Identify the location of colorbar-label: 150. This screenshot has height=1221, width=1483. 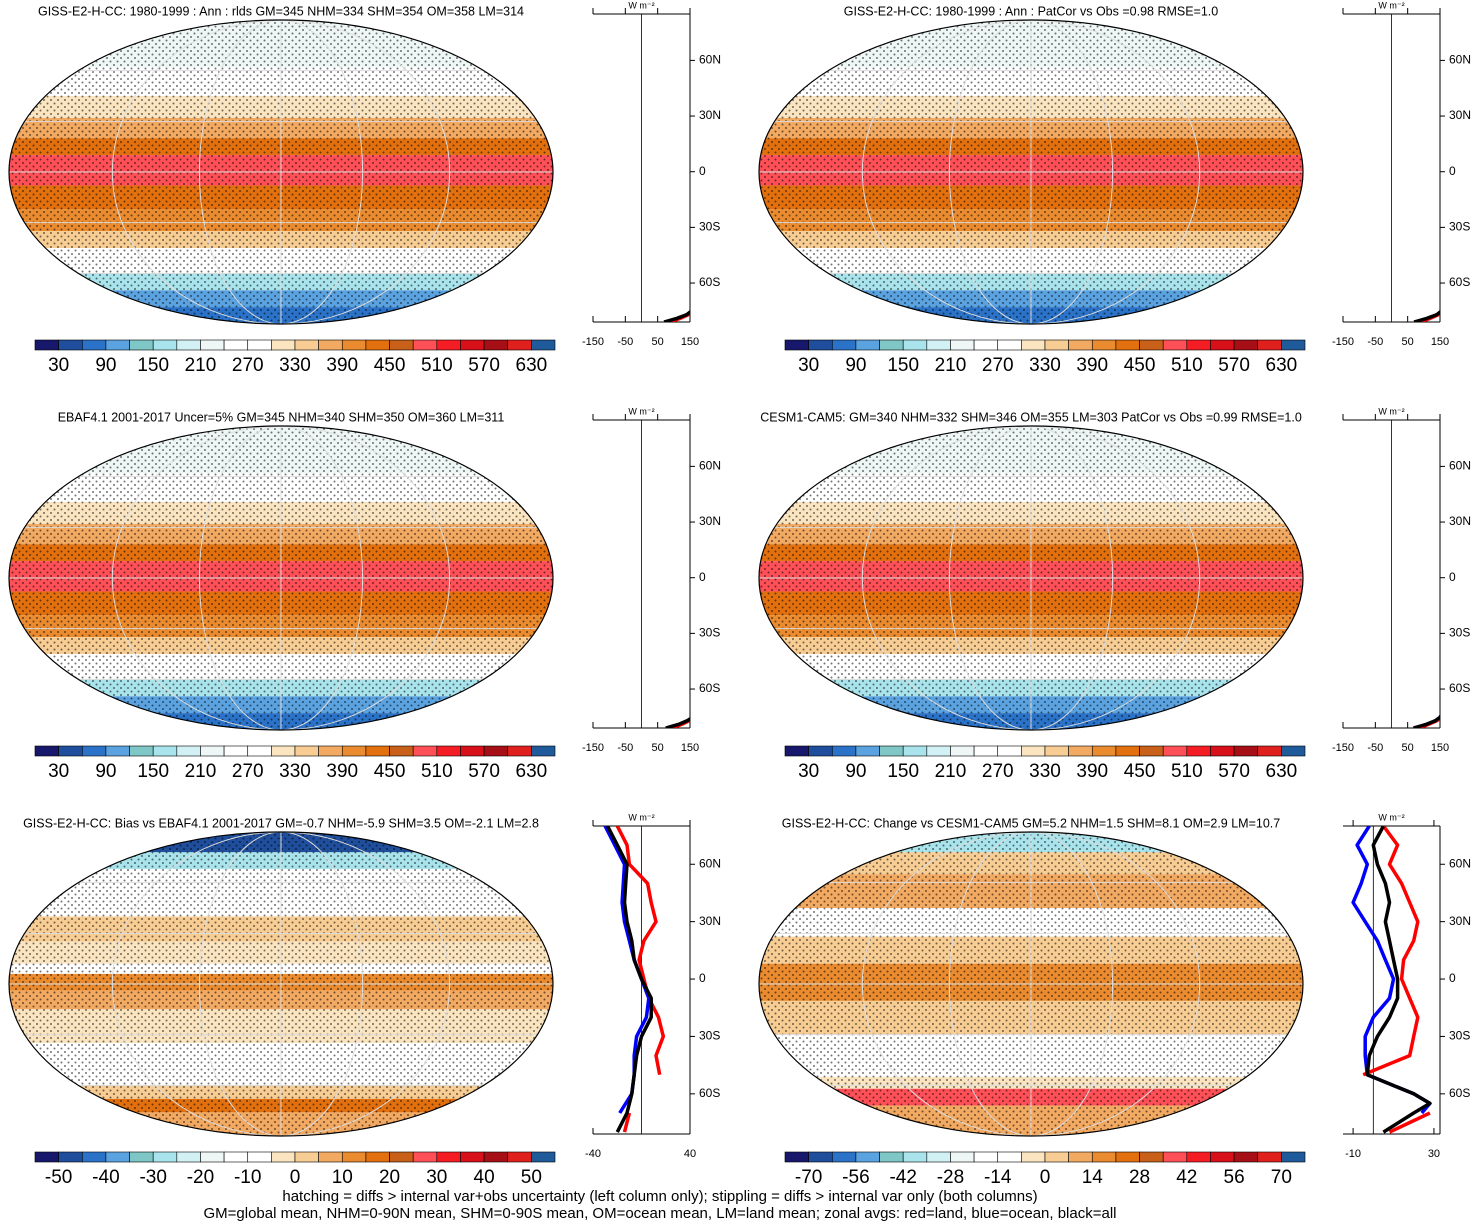
(153, 771).